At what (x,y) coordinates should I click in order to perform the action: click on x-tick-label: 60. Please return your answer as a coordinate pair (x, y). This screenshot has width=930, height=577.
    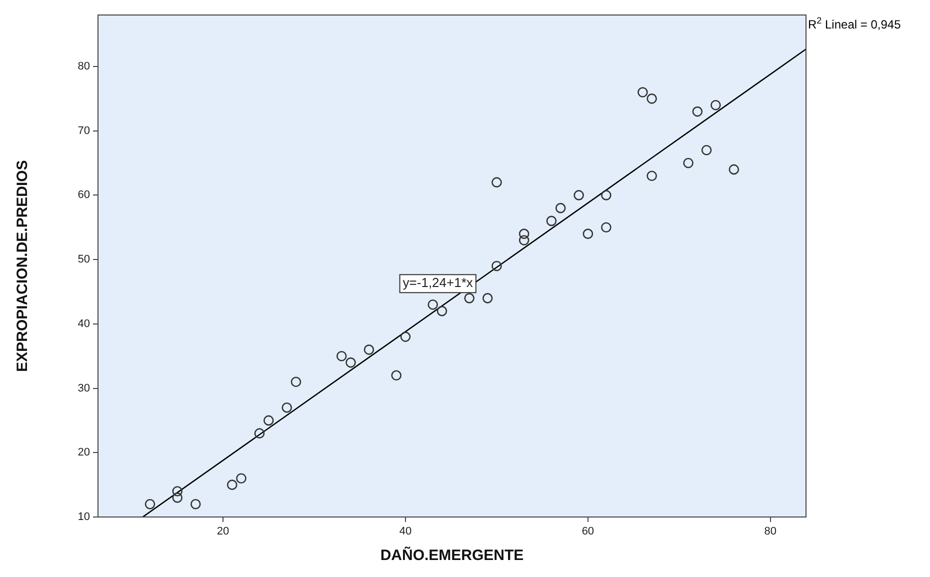
    Looking at the image, I should click on (588, 532).